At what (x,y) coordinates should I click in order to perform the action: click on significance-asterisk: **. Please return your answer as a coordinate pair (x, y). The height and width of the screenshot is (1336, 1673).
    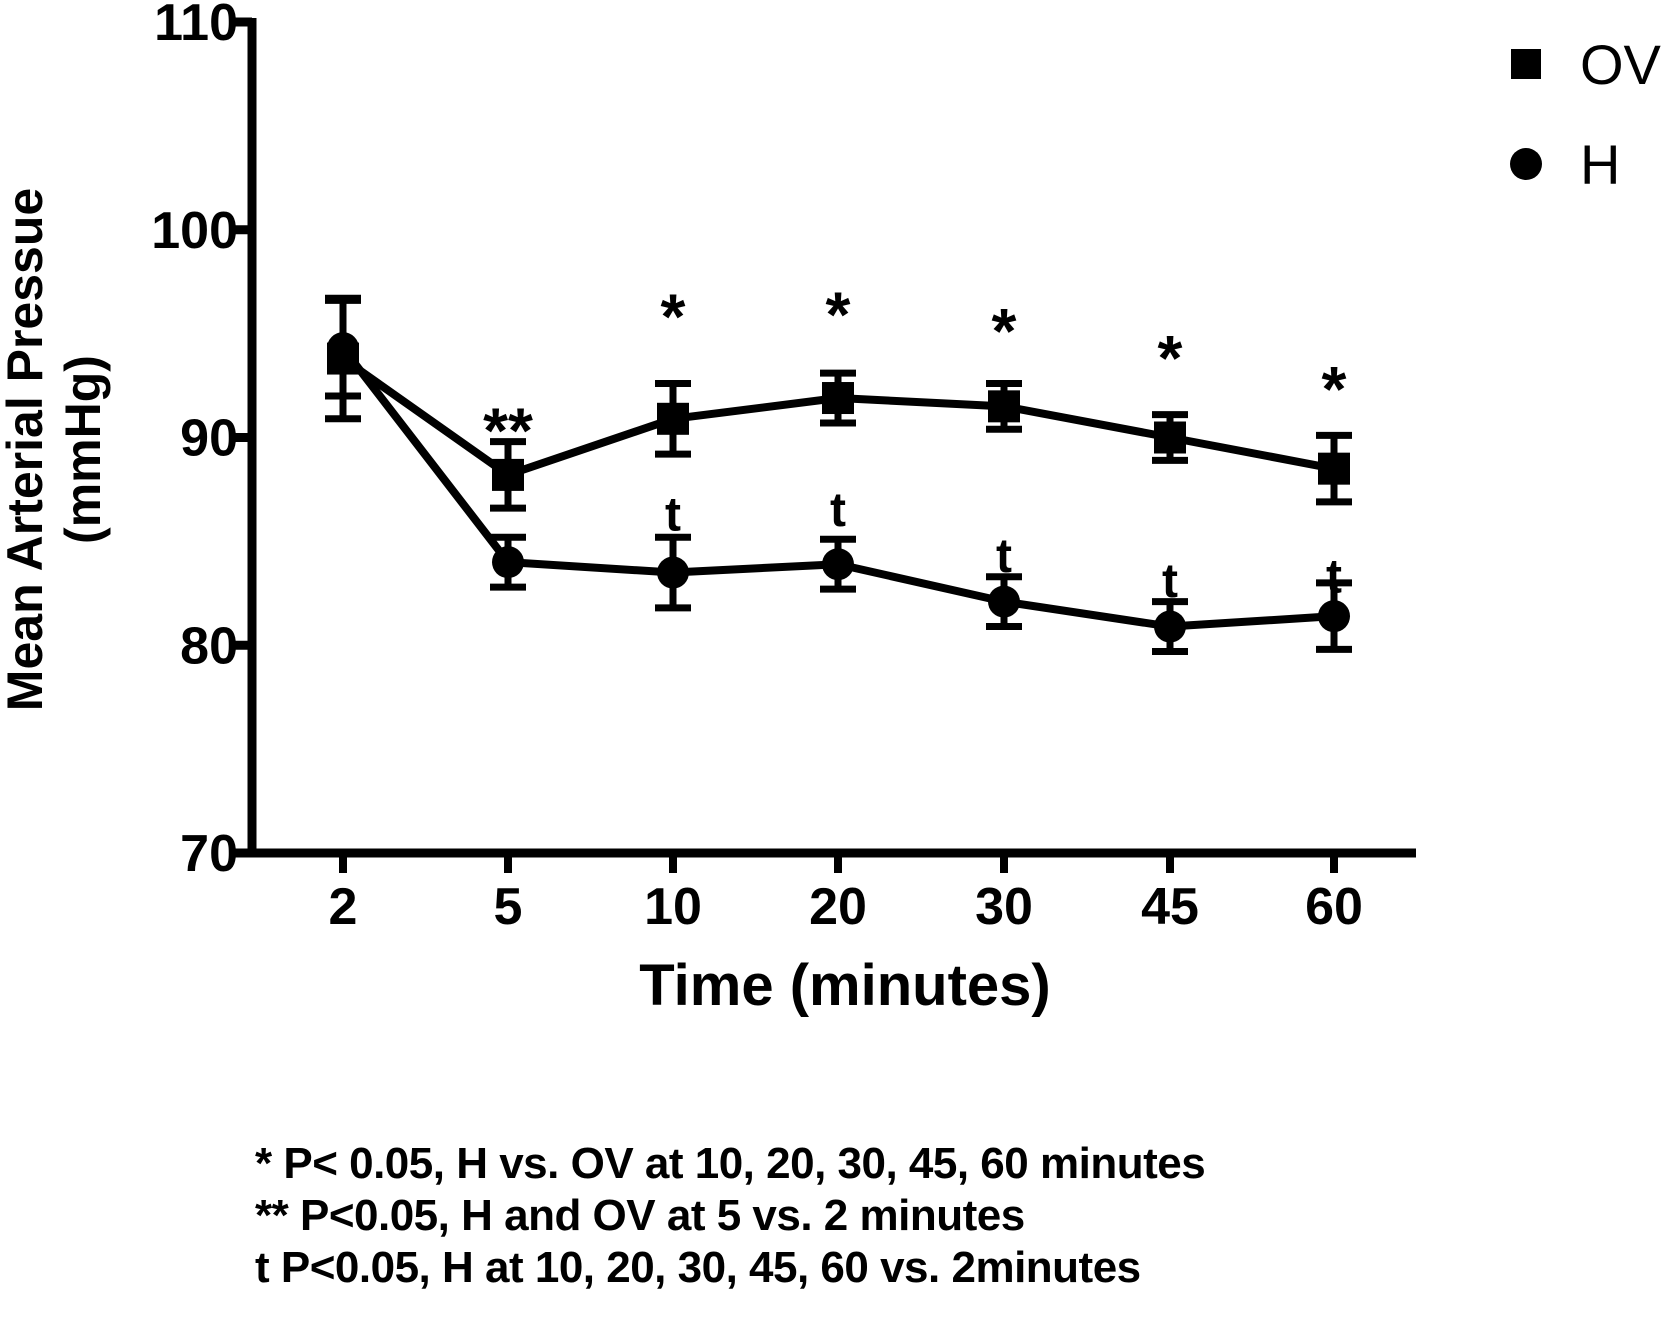
    Looking at the image, I should click on (508, 431).